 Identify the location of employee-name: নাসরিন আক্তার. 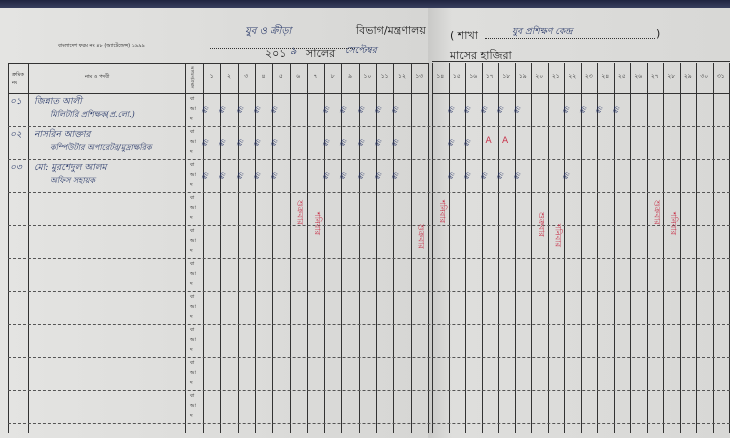
(62, 135).